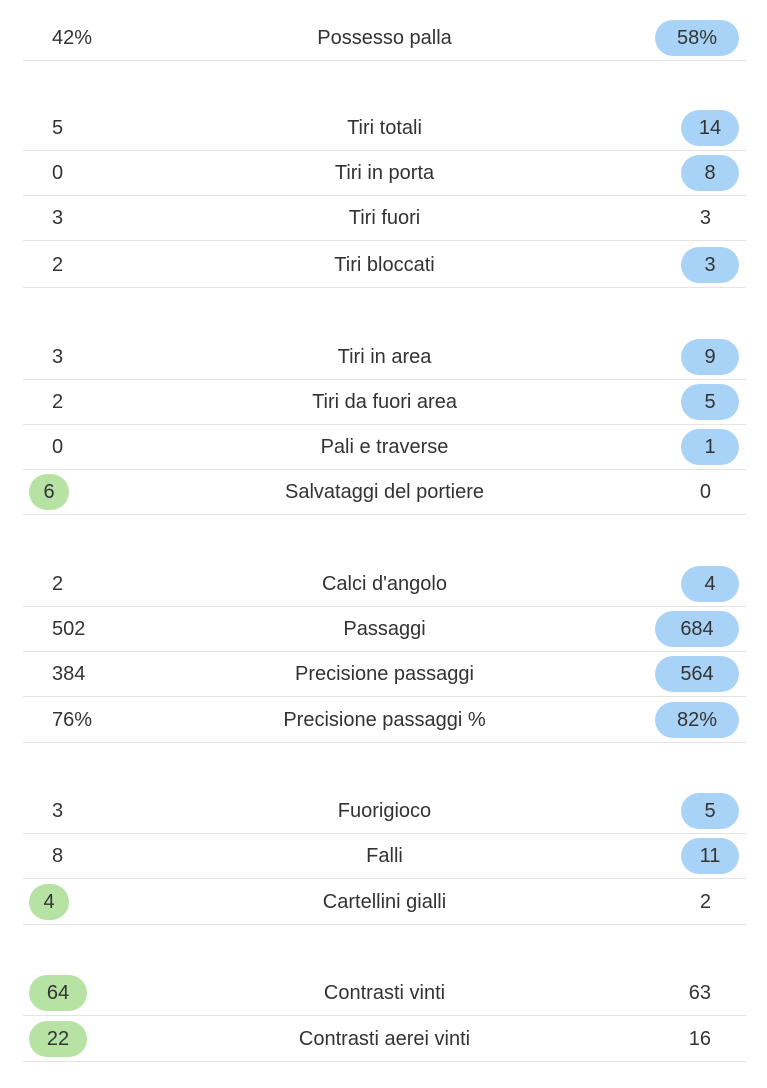 The height and width of the screenshot is (1088, 767). I want to click on away-value: 9, so click(710, 357).